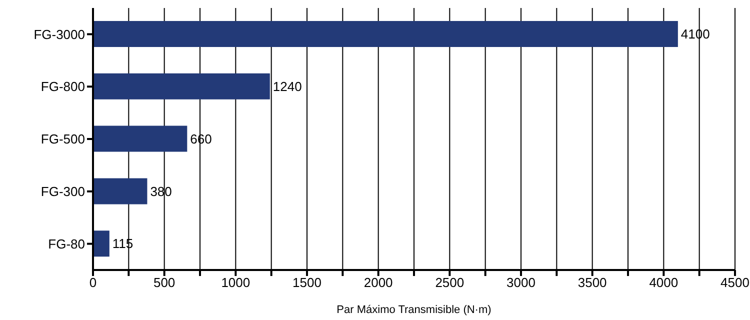 Image resolution: width=750 pixels, height=320 pixels. What do you see at coordinates (307, 282) in the screenshot?
I see `x-tick-label: 1500` at bounding box center [307, 282].